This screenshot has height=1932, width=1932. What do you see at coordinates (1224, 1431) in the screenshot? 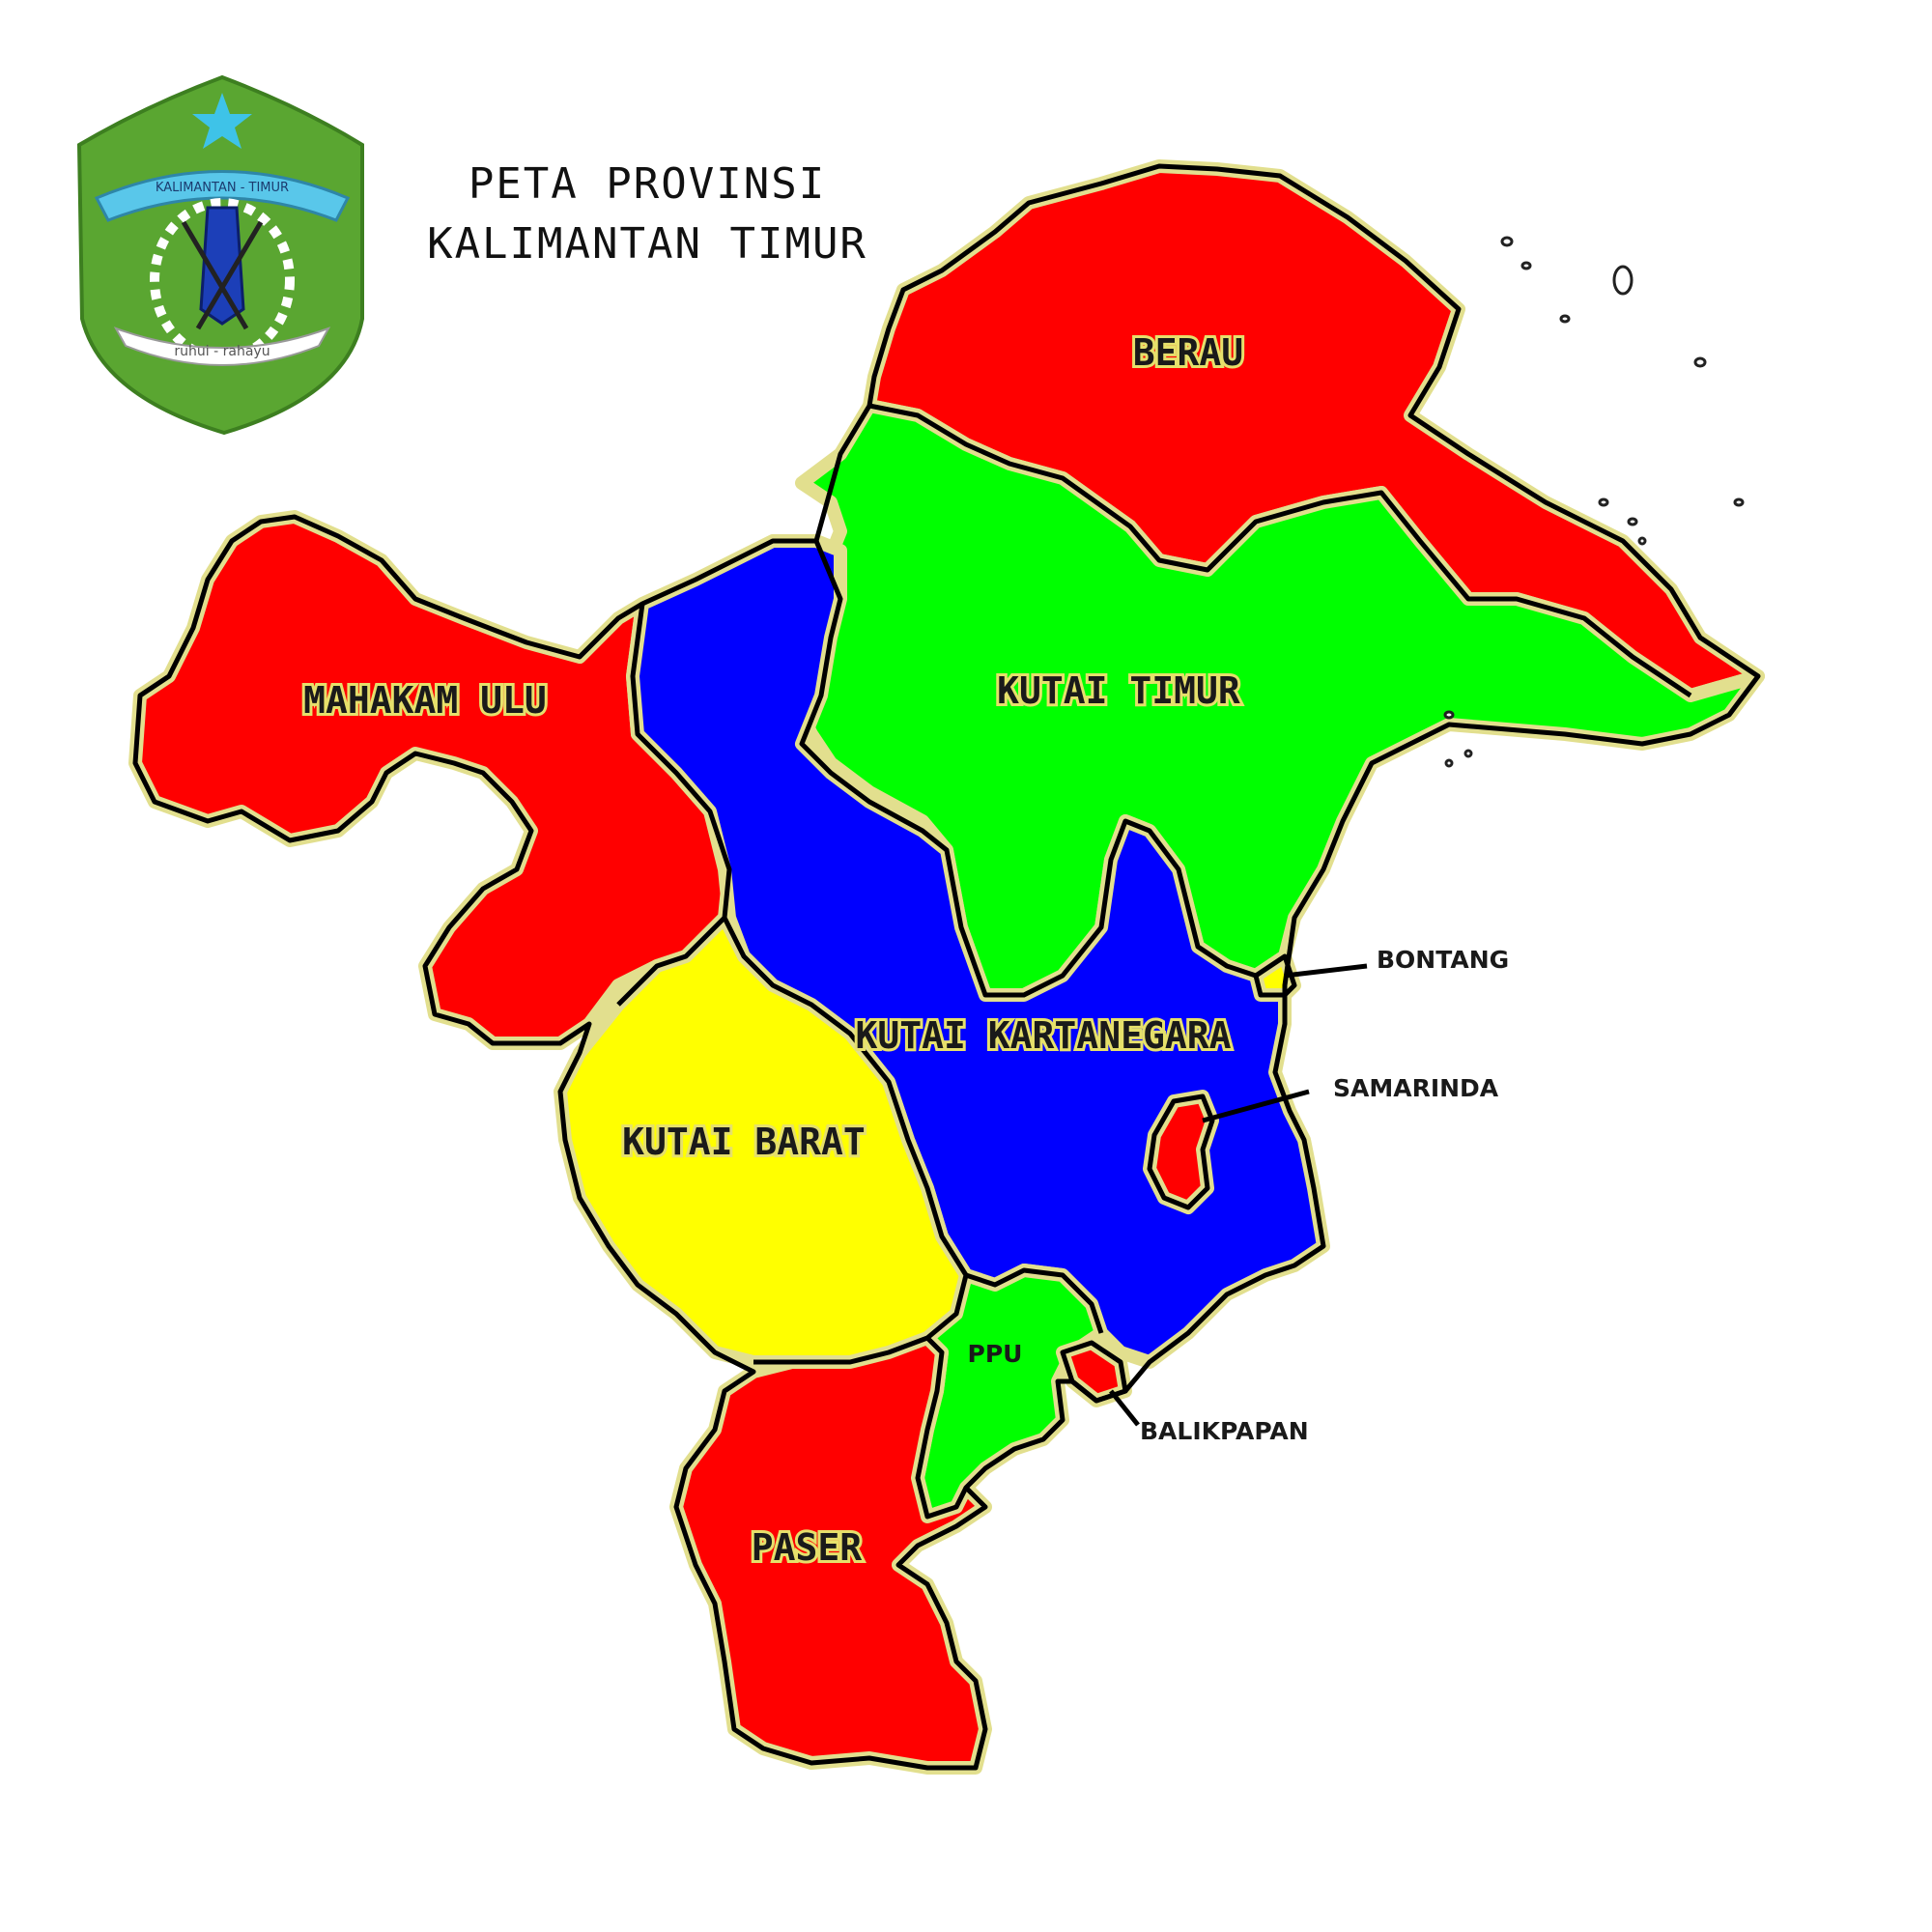
I see `label-balikpapan: BALIKPAPAN` at bounding box center [1224, 1431].